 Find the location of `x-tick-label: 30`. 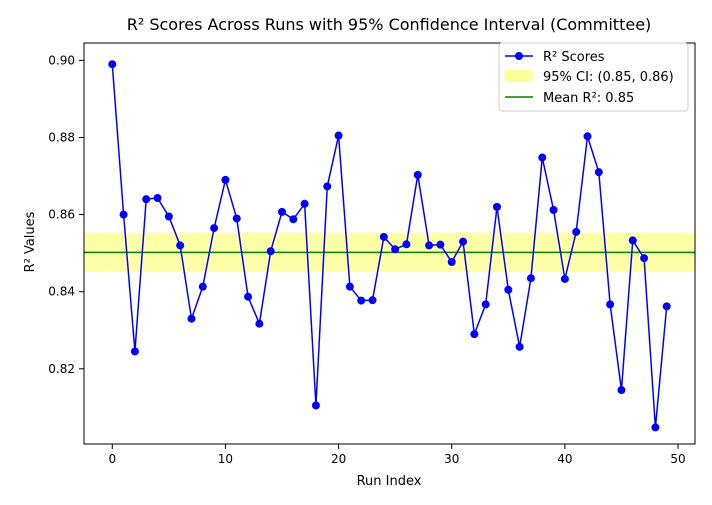

x-tick-label: 30 is located at coordinates (451, 459).